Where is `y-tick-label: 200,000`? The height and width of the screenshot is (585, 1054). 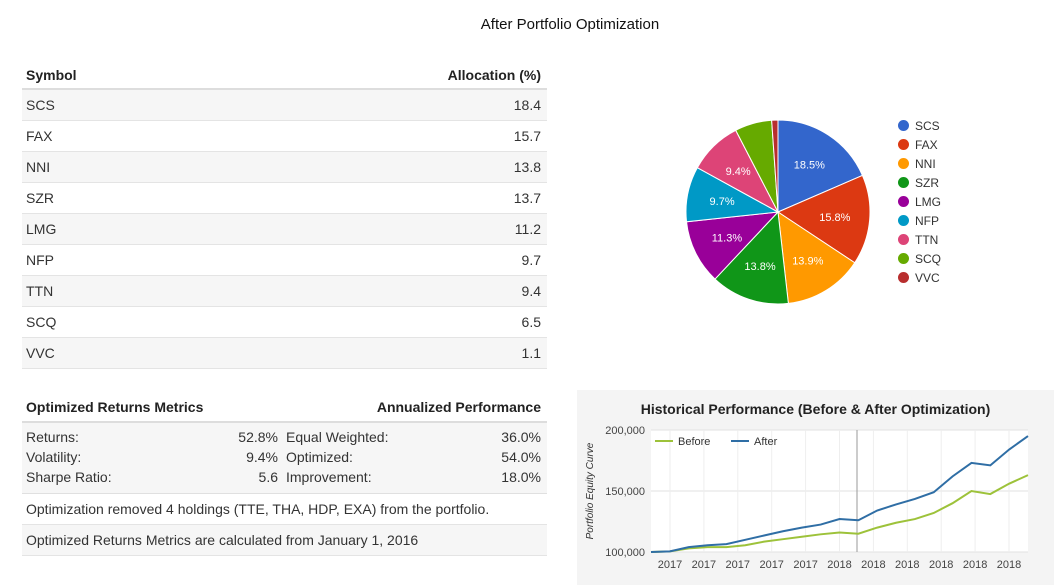 y-tick-label: 200,000 is located at coordinates (625, 431).